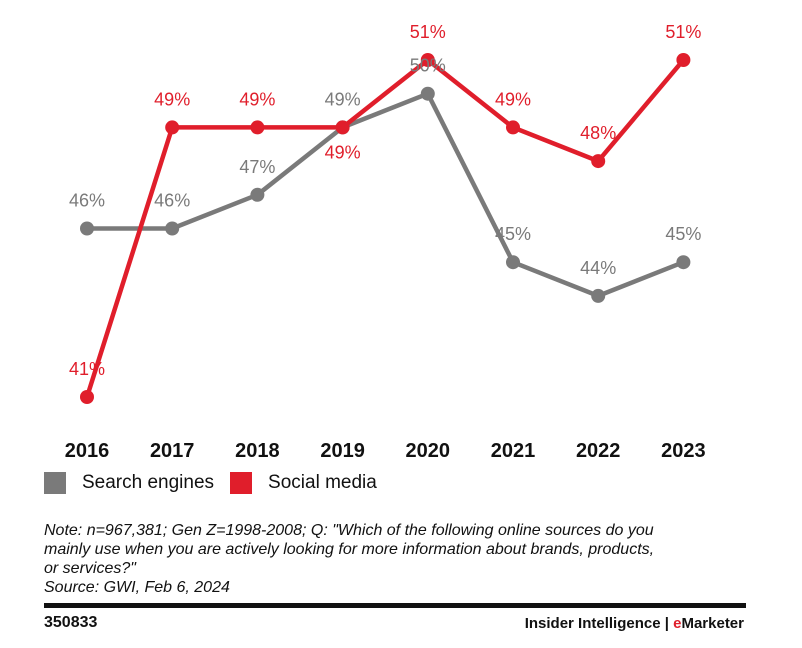 The image size is (802, 648). Describe the element at coordinates (172, 99) in the screenshot. I see `data-label-social-media-2017: 49%` at that location.